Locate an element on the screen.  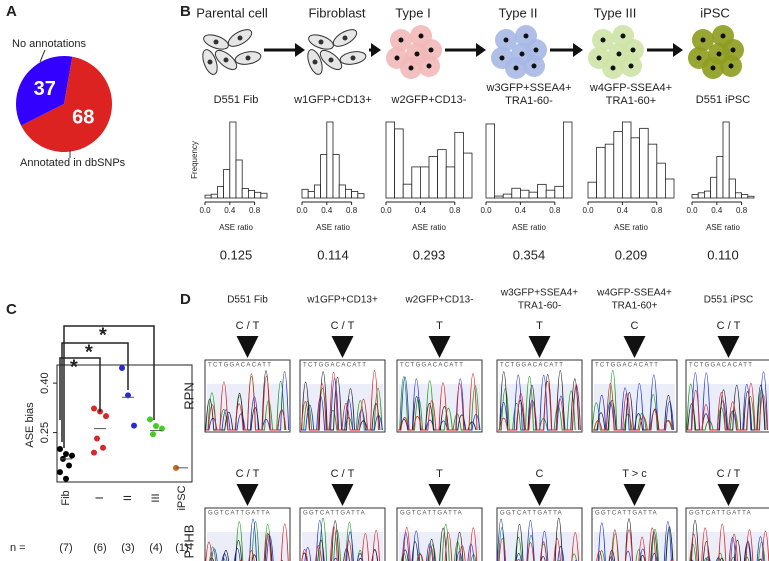
pie-value-label: 68 is located at coordinates (83, 118).